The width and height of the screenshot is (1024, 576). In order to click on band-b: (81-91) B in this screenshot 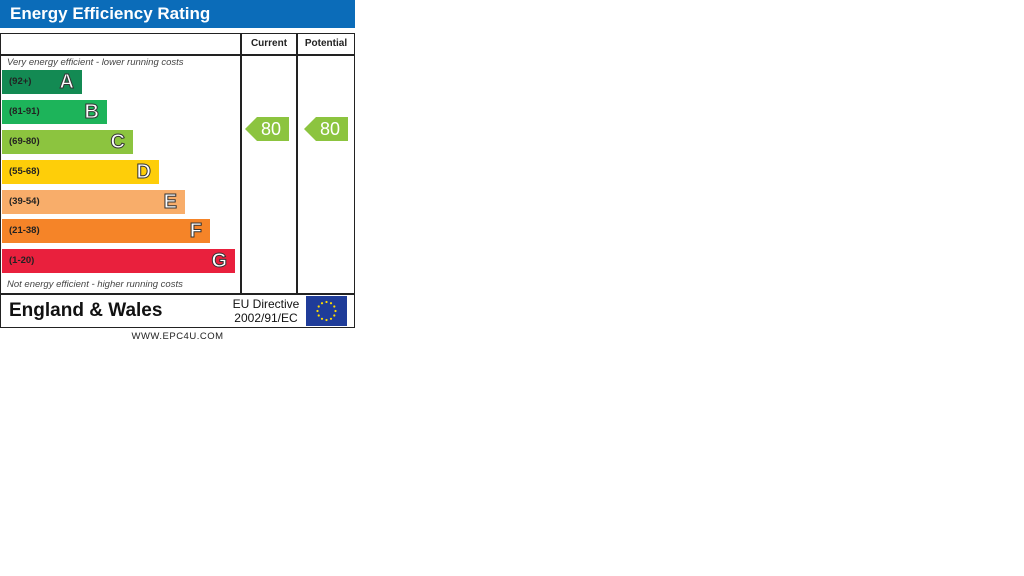, I will do `click(54, 112)`.